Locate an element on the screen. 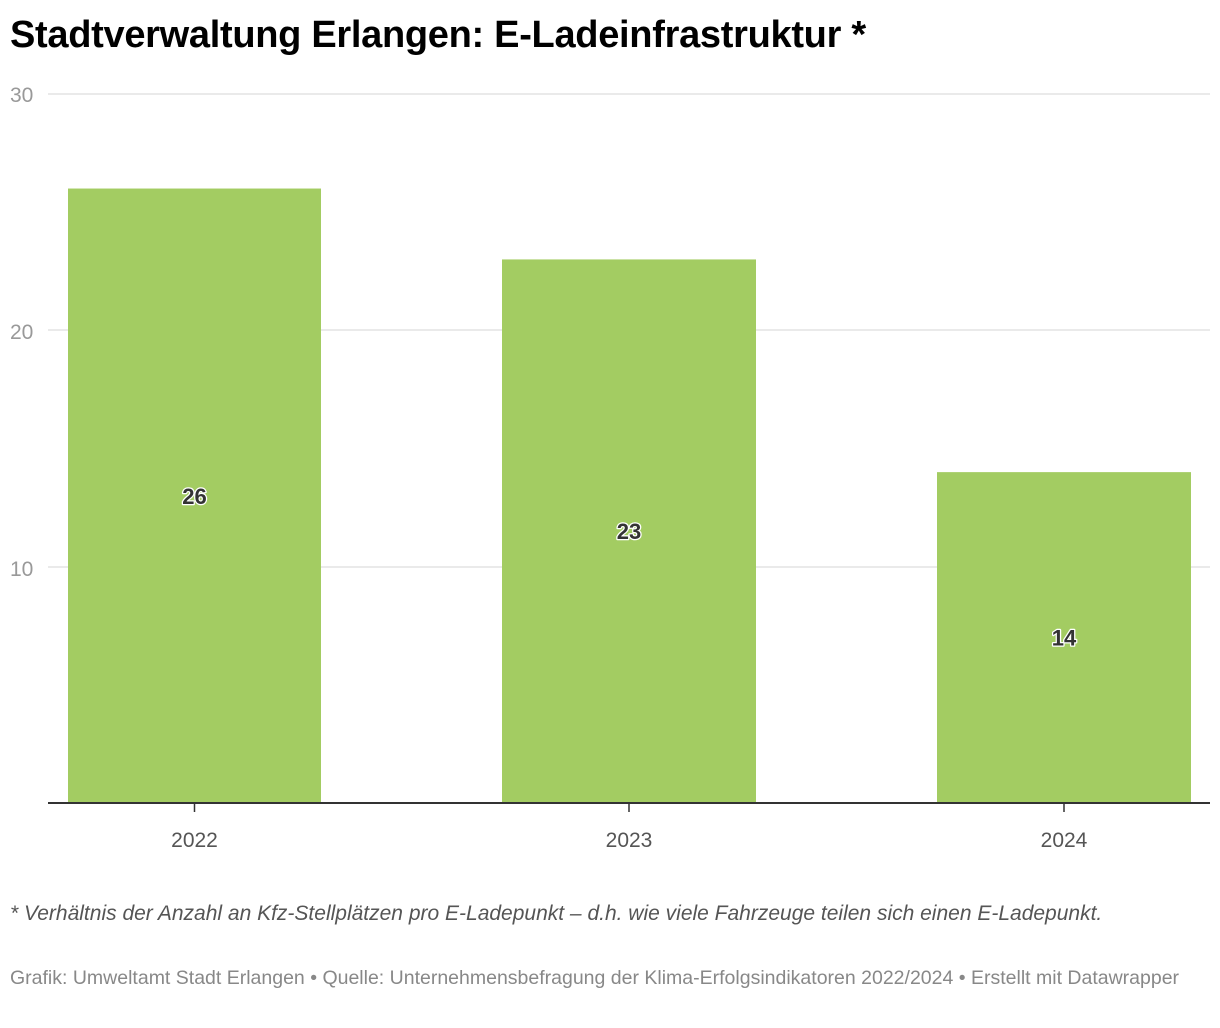 Image resolution: width=1220 pixels, height=1028 pixels. x-tick-label-2024: 2024 is located at coordinates (1064, 840).